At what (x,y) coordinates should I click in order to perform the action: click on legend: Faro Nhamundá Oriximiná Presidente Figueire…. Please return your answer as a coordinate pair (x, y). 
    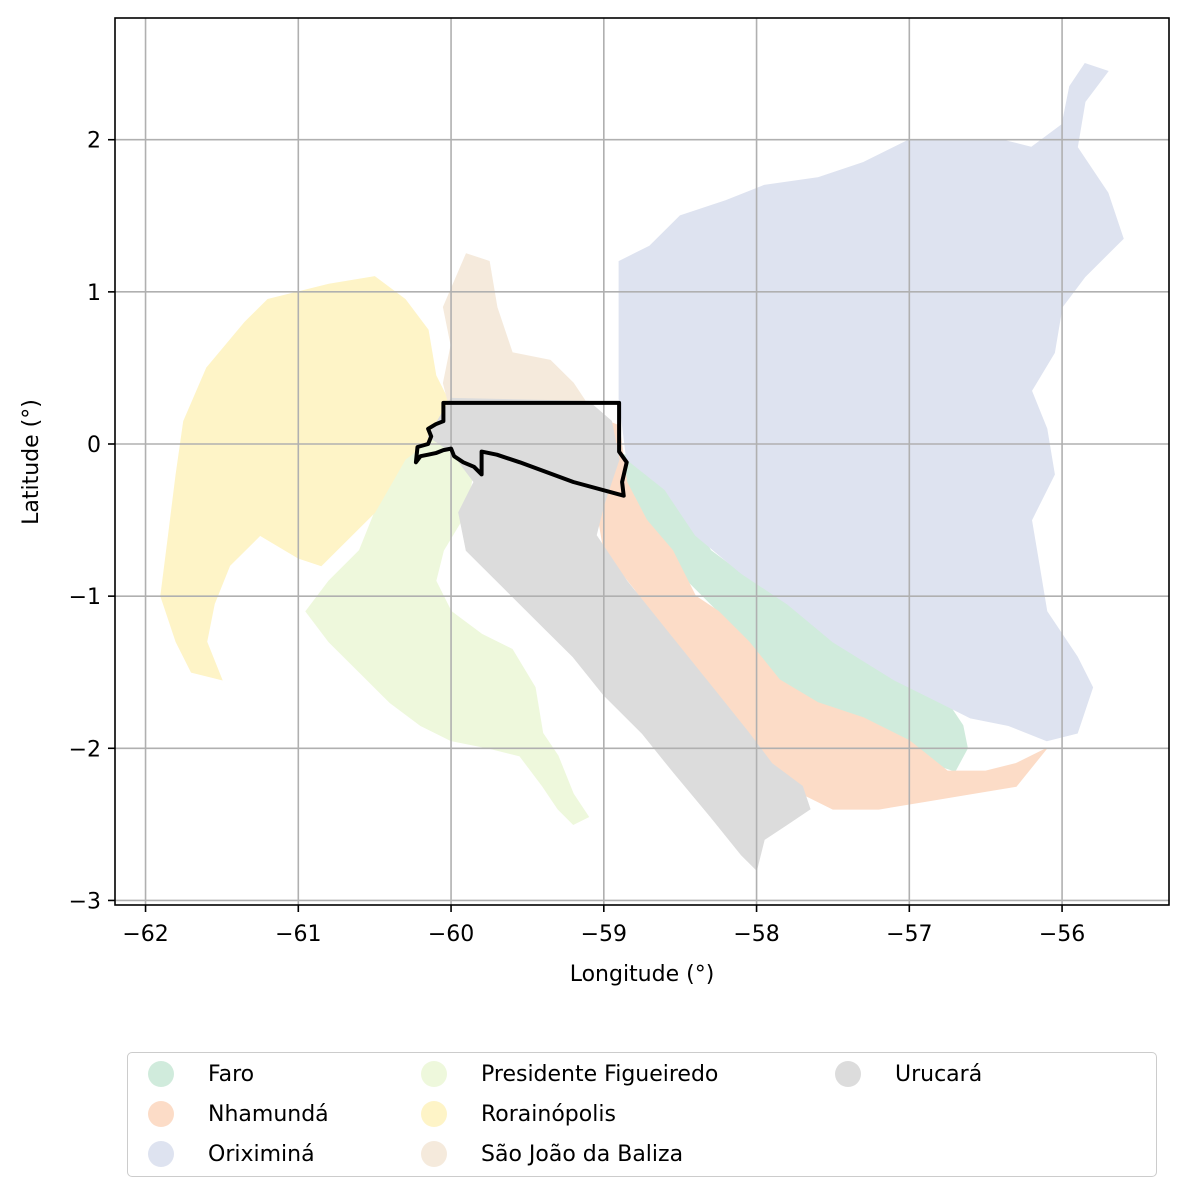
    Looking at the image, I should click on (642, 1114).